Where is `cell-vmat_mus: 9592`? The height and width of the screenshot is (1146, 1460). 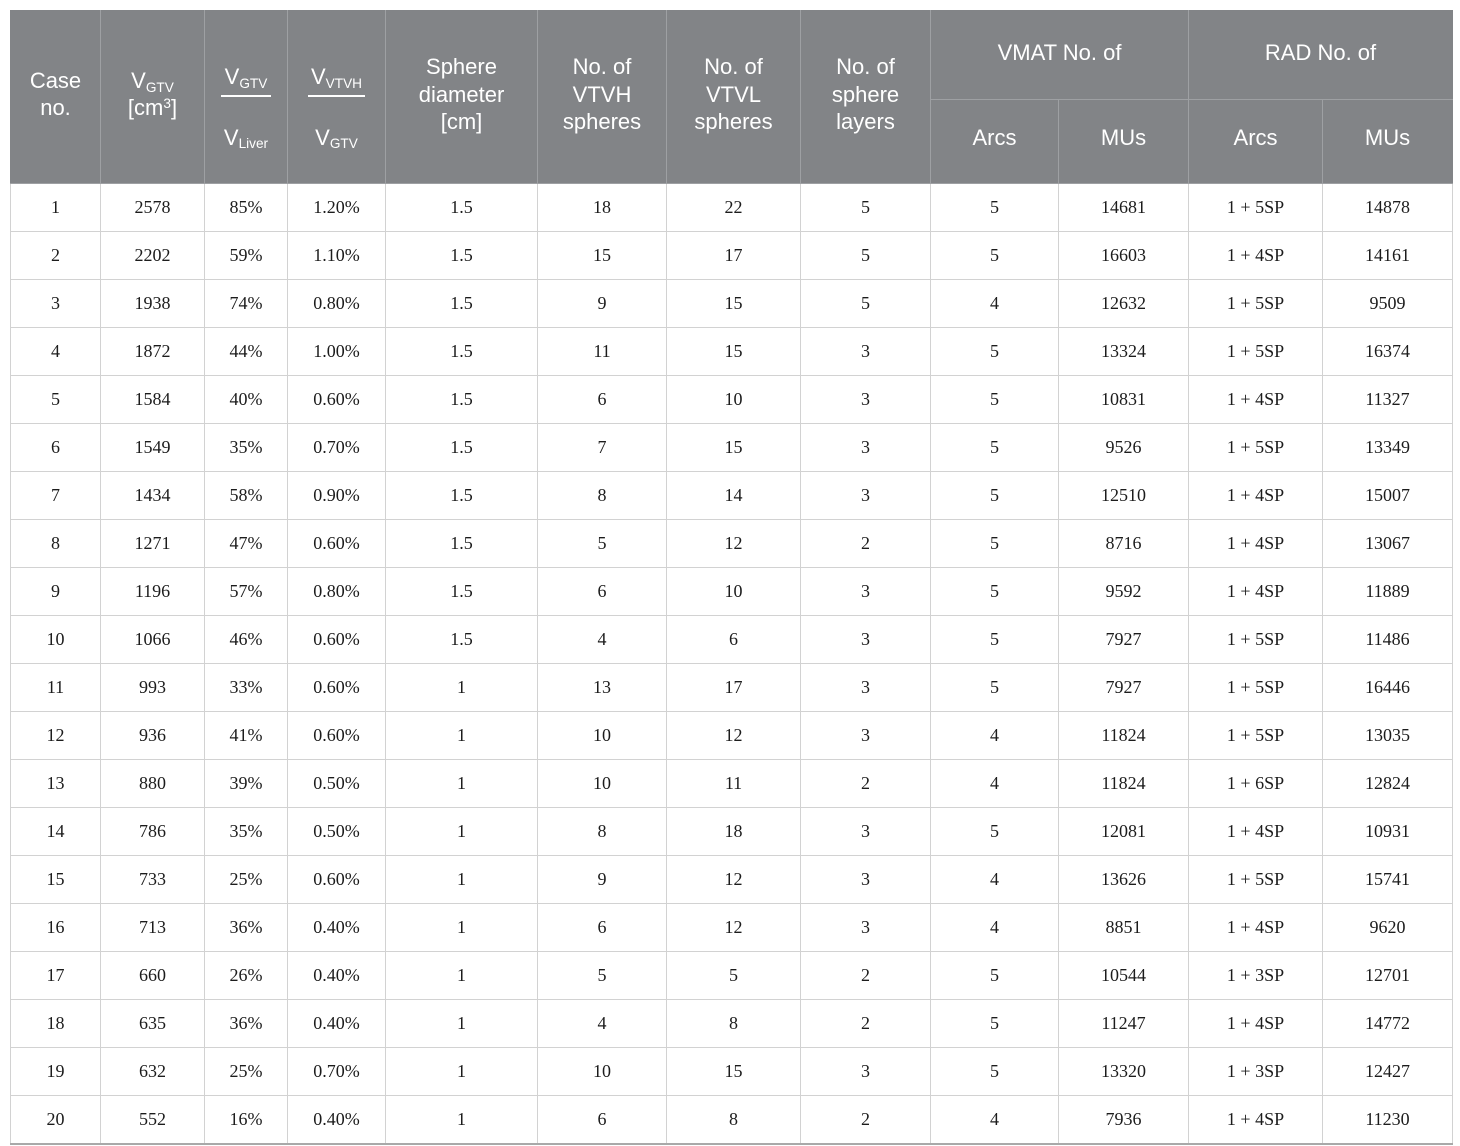
cell-vmat_mus: 9592 is located at coordinates (1123, 591).